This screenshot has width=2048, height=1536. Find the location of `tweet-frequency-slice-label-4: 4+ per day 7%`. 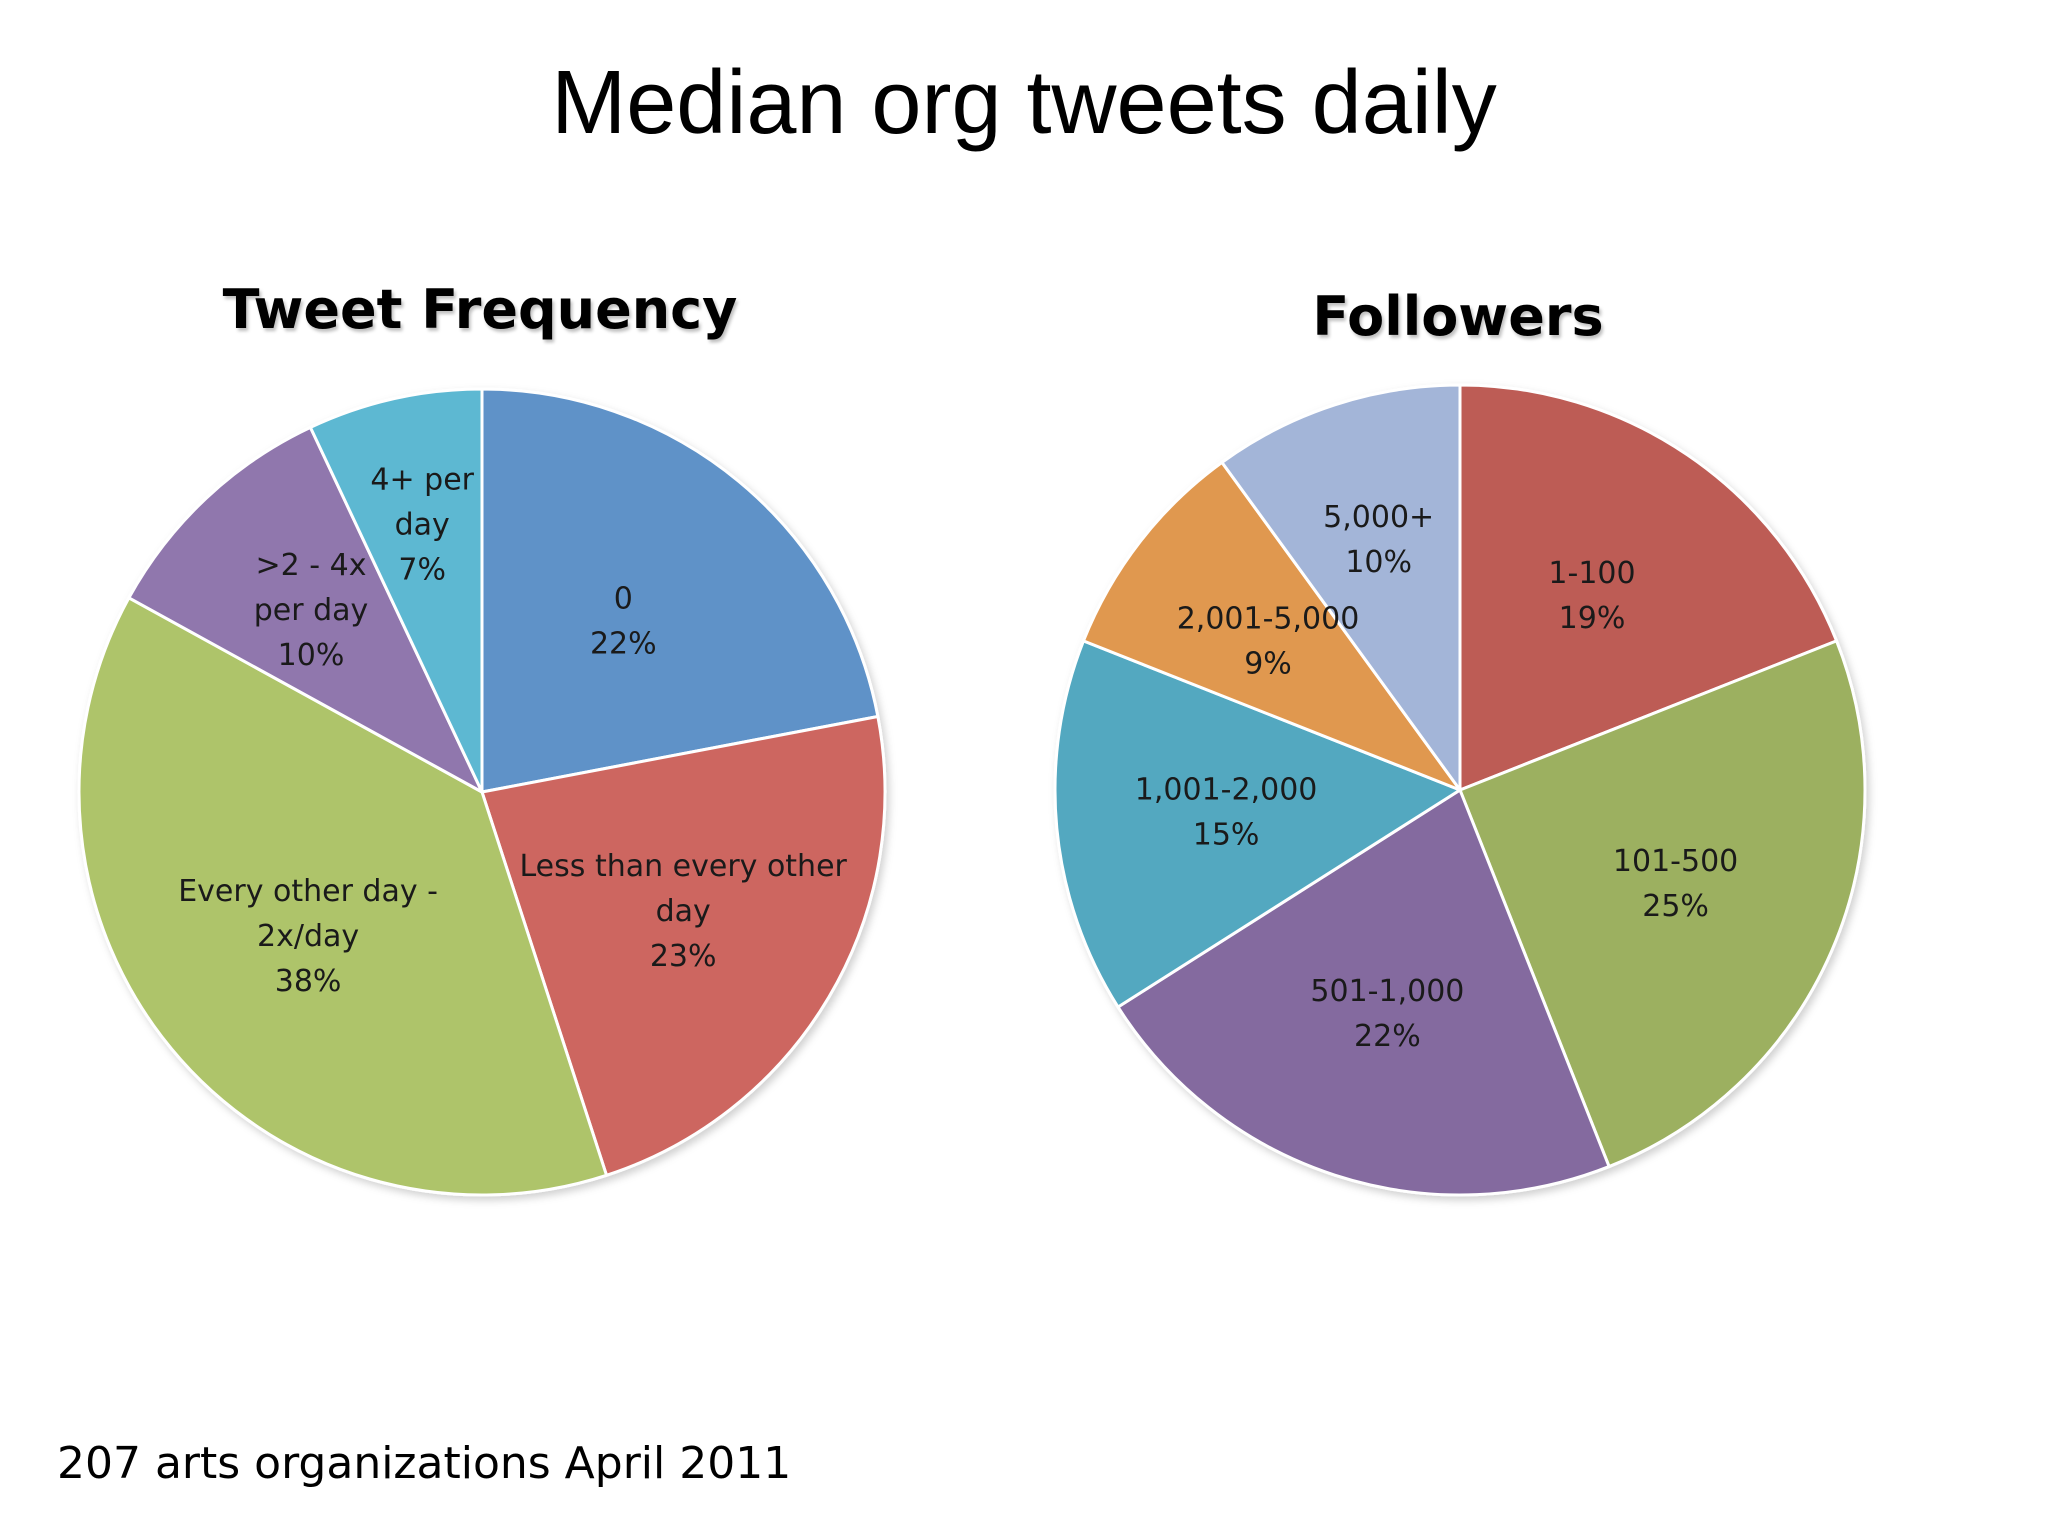

tweet-frequency-slice-label-4: 4+ per day 7% is located at coordinates (422, 525).